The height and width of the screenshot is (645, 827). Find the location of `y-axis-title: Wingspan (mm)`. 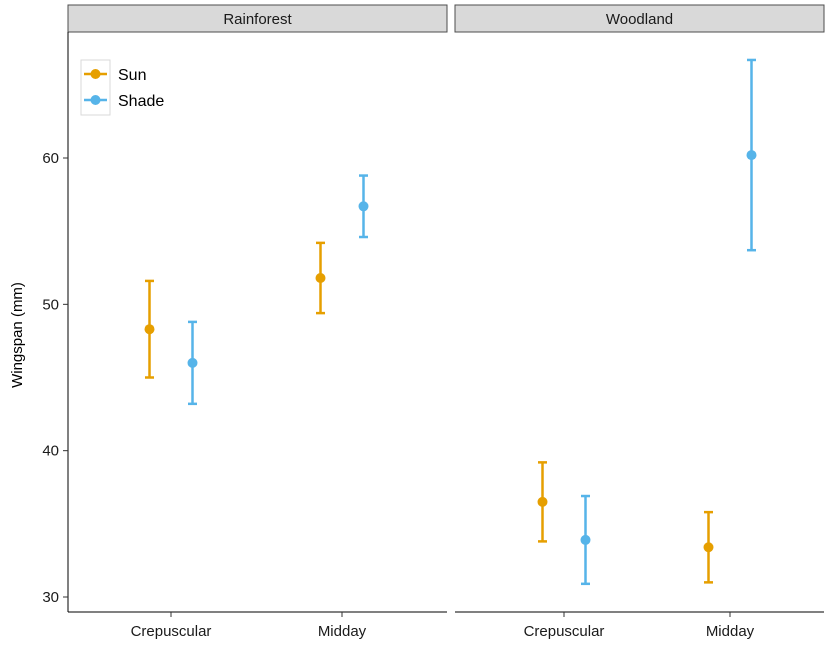

y-axis-title: Wingspan (mm) is located at coordinates (17, 335).